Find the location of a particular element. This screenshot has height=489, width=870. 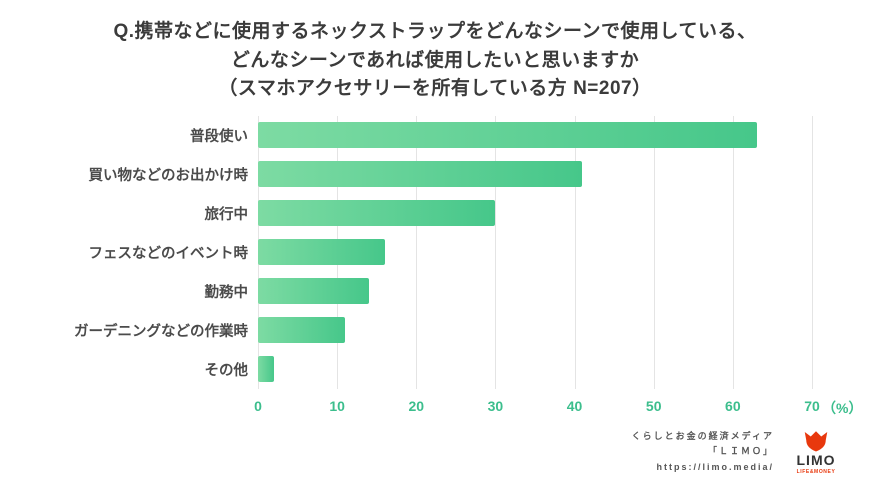

logo-subtext: LIFE&MONEY is located at coordinates (816, 471).